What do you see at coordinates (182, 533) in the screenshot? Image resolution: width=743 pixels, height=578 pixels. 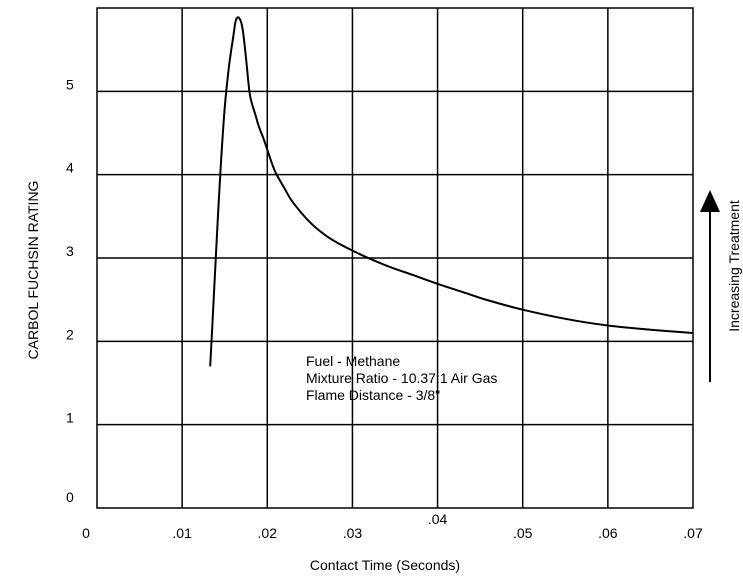 I see `x-tick-label: .01` at bounding box center [182, 533].